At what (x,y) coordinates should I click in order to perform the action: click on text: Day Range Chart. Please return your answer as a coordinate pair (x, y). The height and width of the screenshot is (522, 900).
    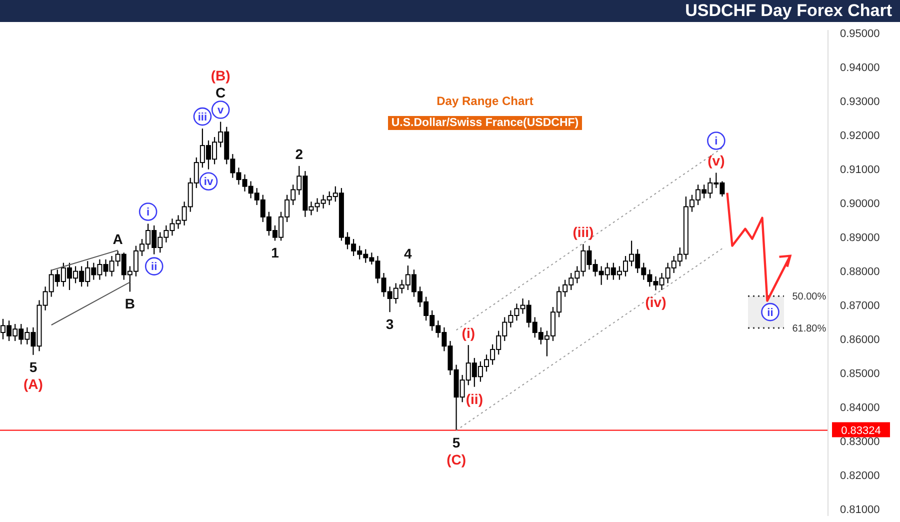
    Looking at the image, I should click on (485, 101).